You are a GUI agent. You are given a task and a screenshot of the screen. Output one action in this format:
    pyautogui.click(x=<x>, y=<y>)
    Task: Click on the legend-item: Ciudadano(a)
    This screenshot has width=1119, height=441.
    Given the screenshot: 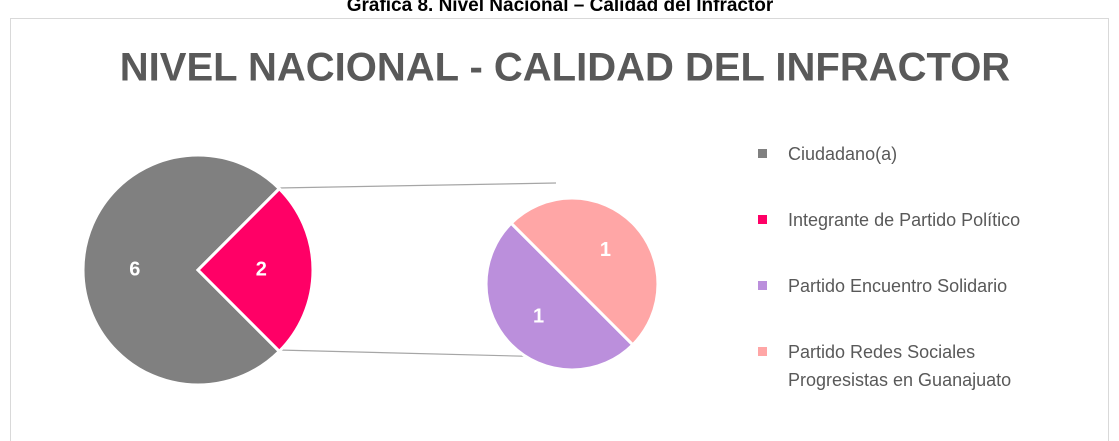 What is the action you would take?
    pyautogui.click(x=888, y=154)
    